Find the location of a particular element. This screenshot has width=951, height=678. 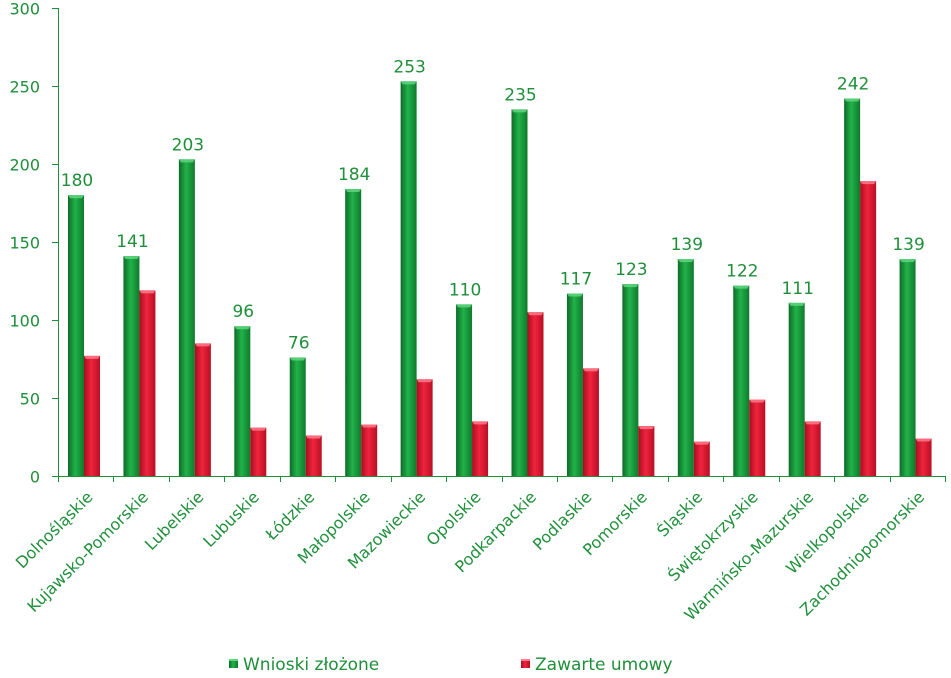

data-label-wnioski: 111 is located at coordinates (797, 289).